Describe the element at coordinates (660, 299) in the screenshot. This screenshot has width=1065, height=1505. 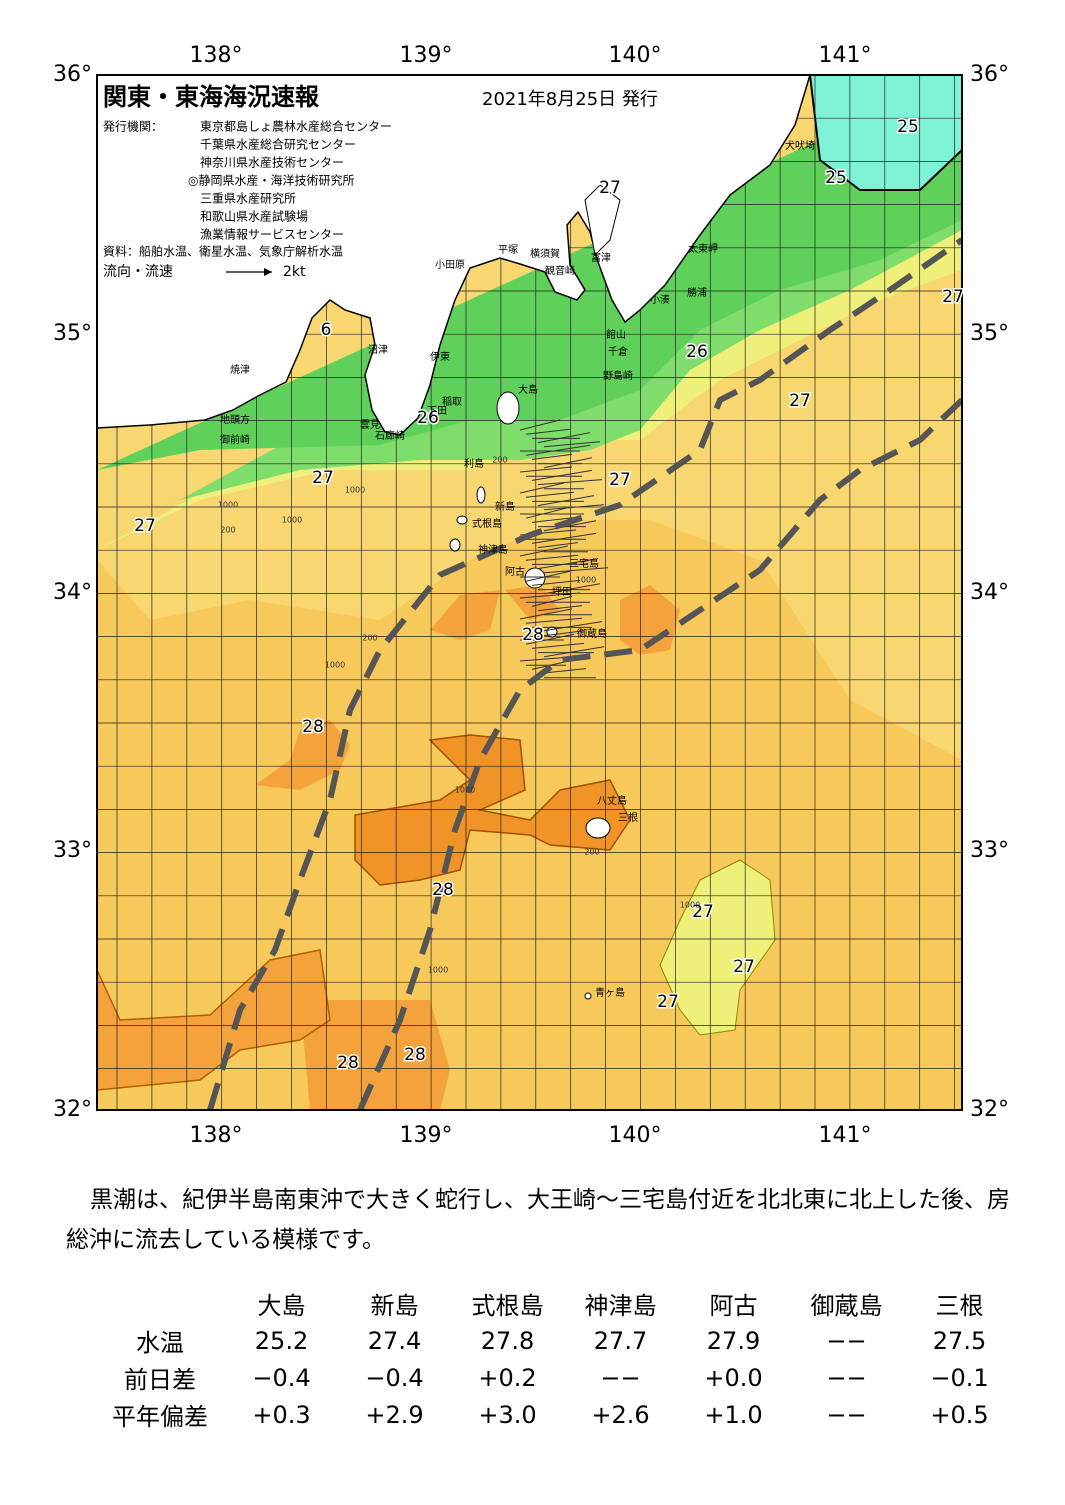
I see `place-name: 小湊` at that location.